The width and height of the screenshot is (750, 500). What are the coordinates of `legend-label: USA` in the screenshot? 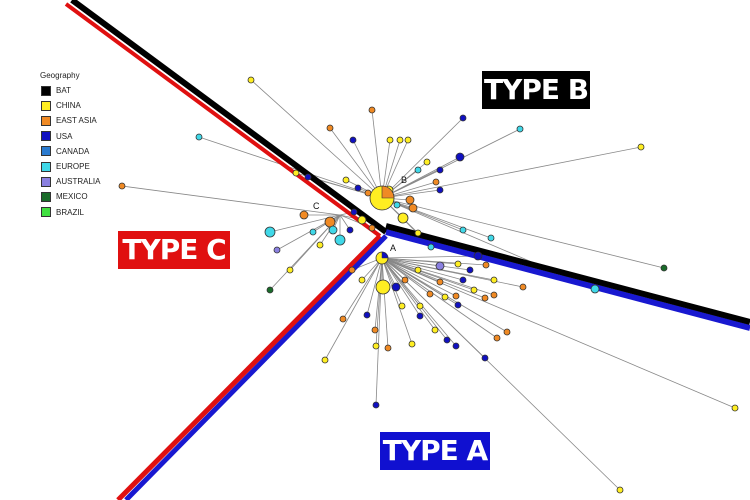 It's located at (64, 136).